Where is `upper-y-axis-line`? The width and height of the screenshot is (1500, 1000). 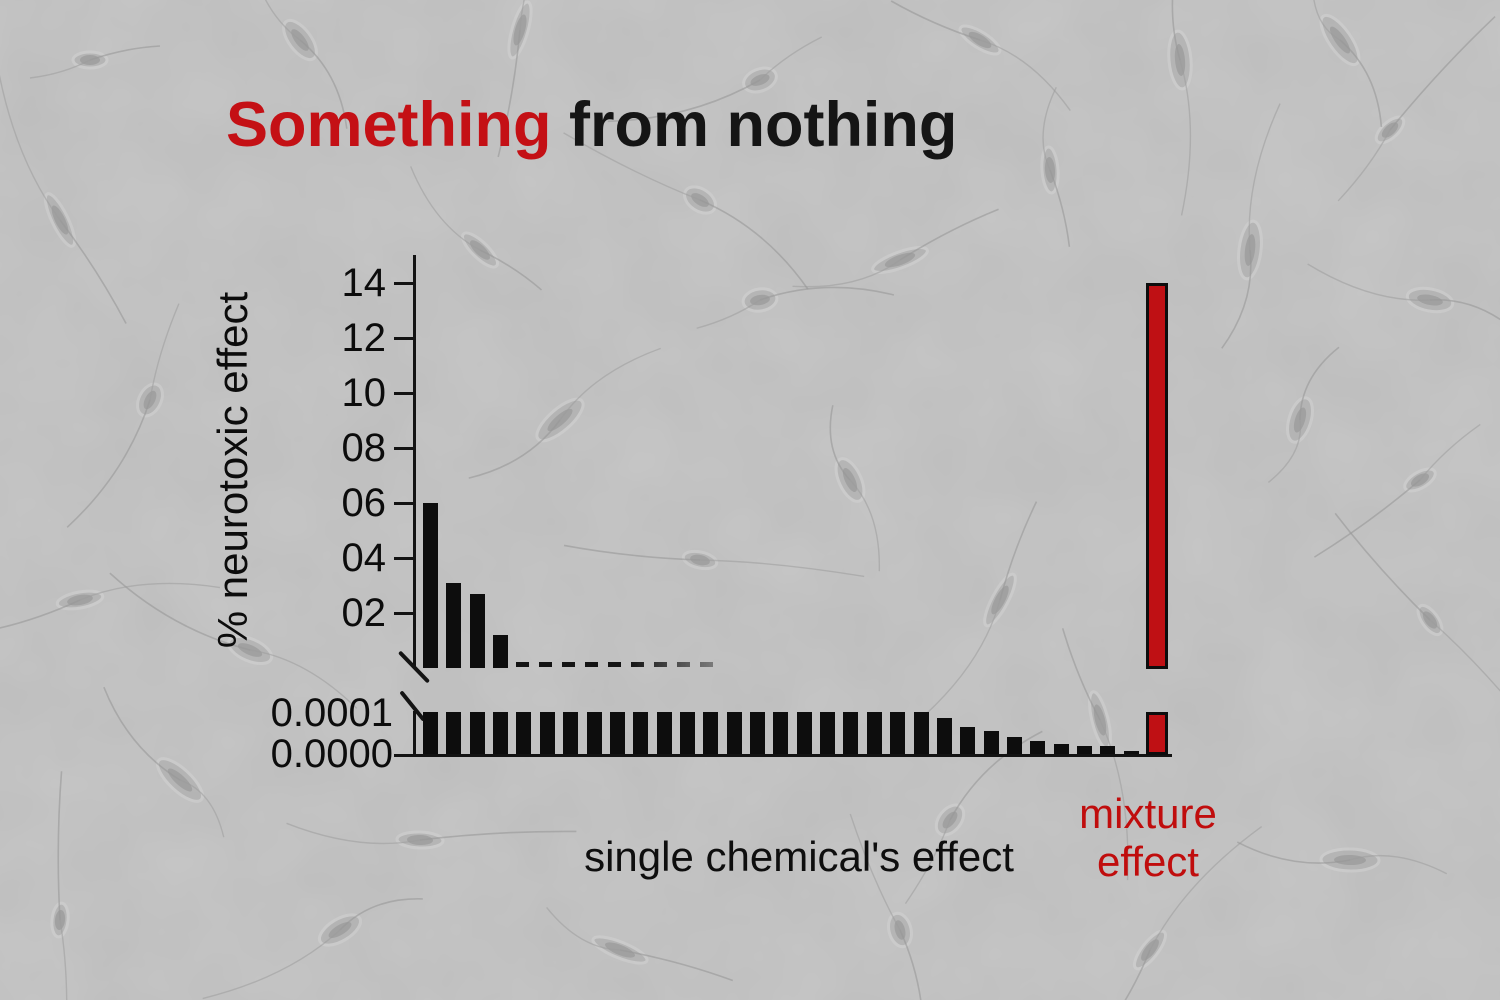 upper-y-axis-line is located at coordinates (414, 461).